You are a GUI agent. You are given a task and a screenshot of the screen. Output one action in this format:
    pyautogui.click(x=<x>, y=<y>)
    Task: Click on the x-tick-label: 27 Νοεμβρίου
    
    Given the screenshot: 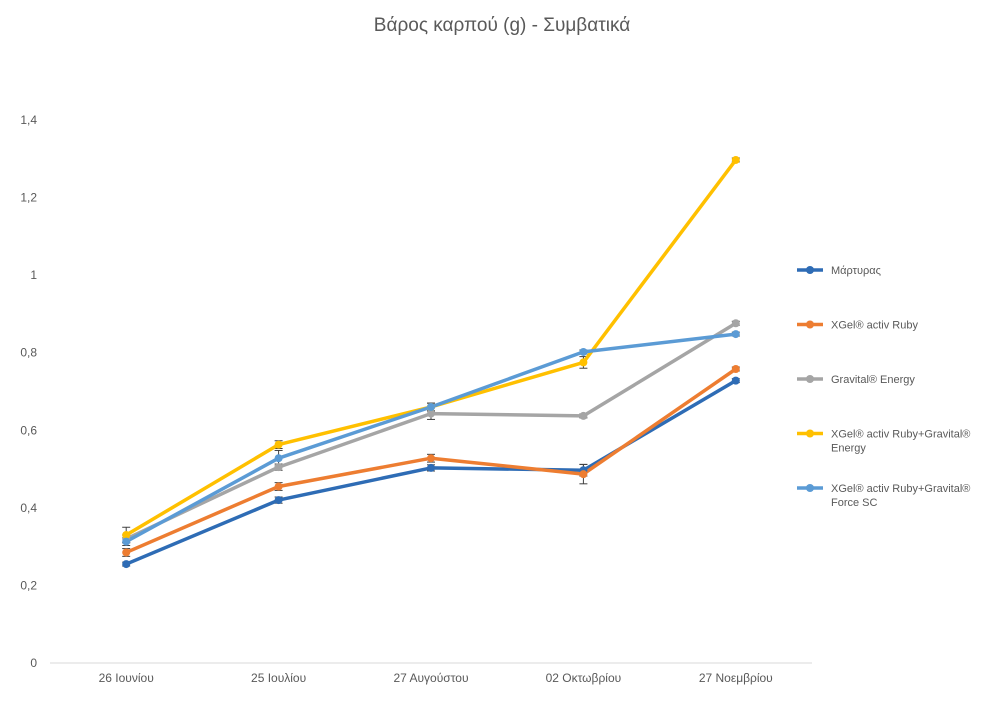 What is the action you would take?
    pyautogui.click(x=736, y=678)
    